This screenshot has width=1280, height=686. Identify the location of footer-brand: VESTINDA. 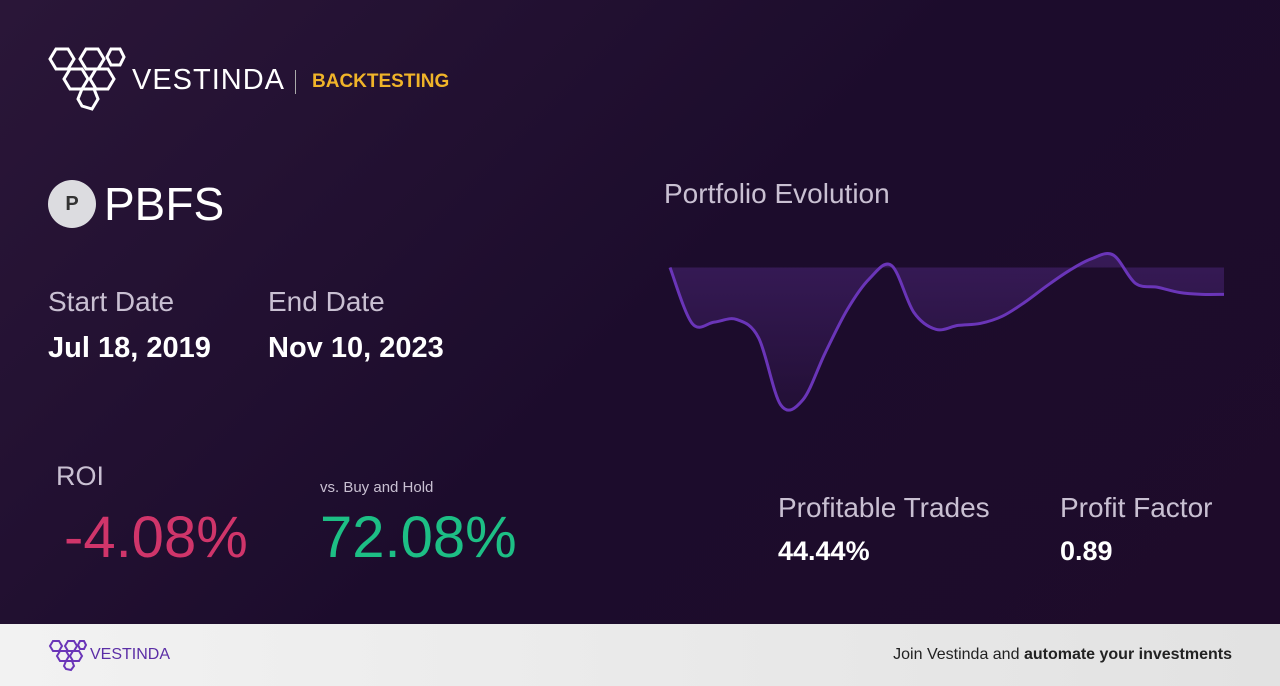
(130, 654).